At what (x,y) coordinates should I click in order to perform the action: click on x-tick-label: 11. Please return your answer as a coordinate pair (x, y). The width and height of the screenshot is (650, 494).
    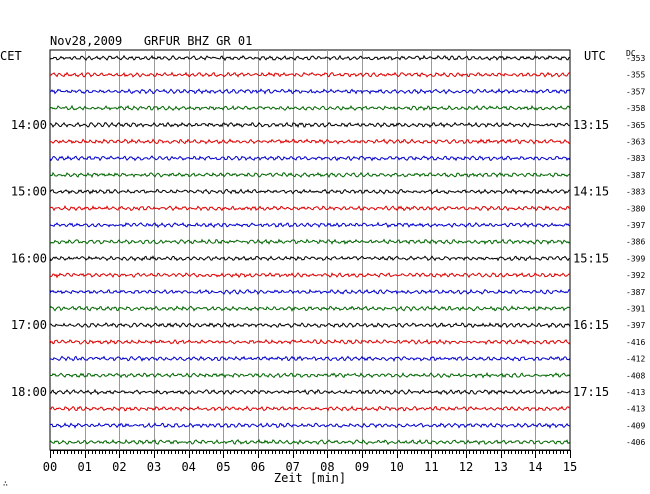
    Looking at the image, I should click on (431, 467).